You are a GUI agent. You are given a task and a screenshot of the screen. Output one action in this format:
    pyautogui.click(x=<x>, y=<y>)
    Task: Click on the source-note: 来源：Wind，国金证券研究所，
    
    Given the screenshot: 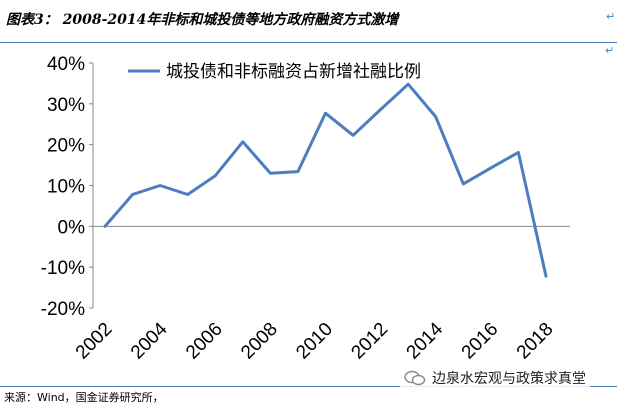 What is the action you would take?
    pyautogui.click(x=84, y=397)
    